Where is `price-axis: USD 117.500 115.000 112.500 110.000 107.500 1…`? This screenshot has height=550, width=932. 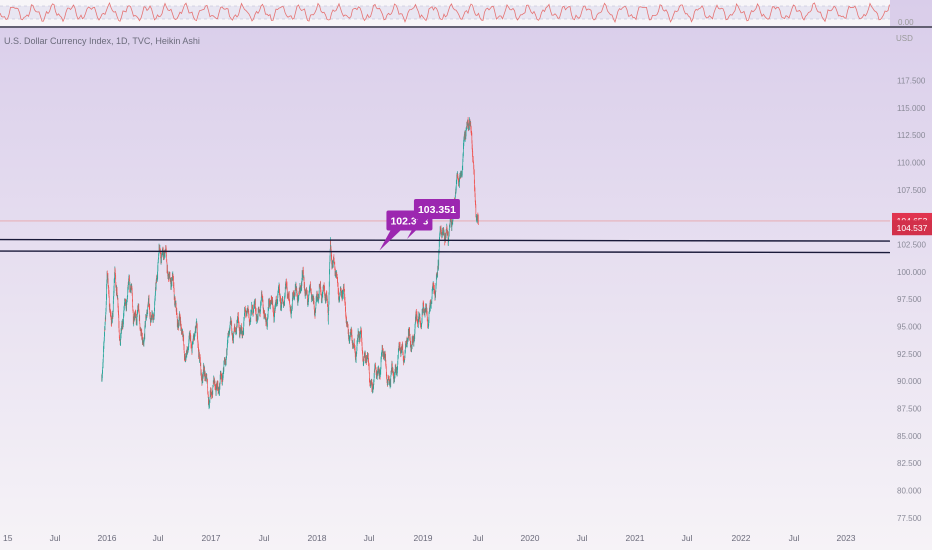 price-axis: USD 117.500 115.000 112.500 110.000 107.500 1… is located at coordinates (911, 278).